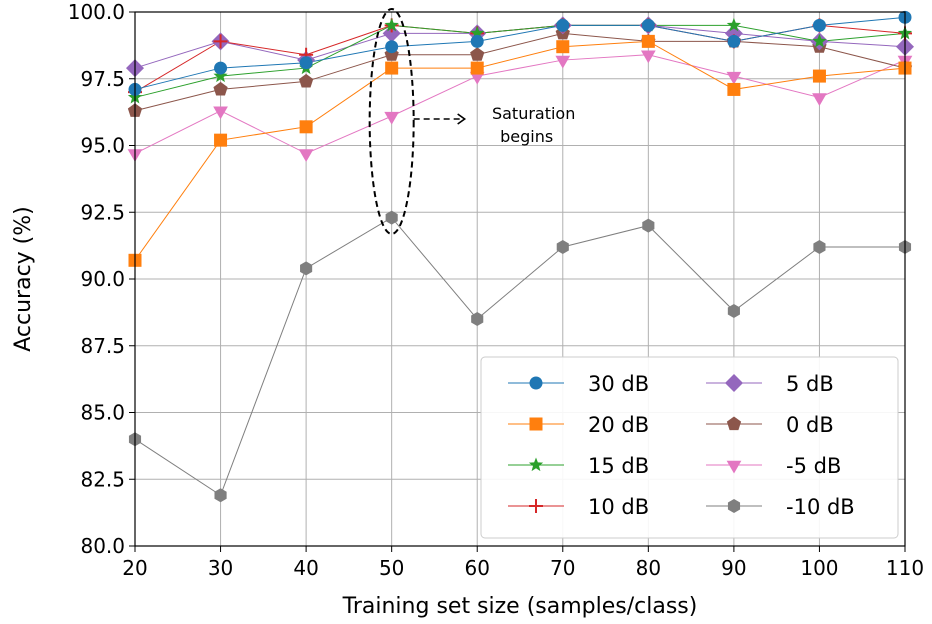 The width and height of the screenshot is (932, 624). I want to click on x-axis-ticks: 20 30 40 50 60 70 80 90 100 110, so click(523, 563).